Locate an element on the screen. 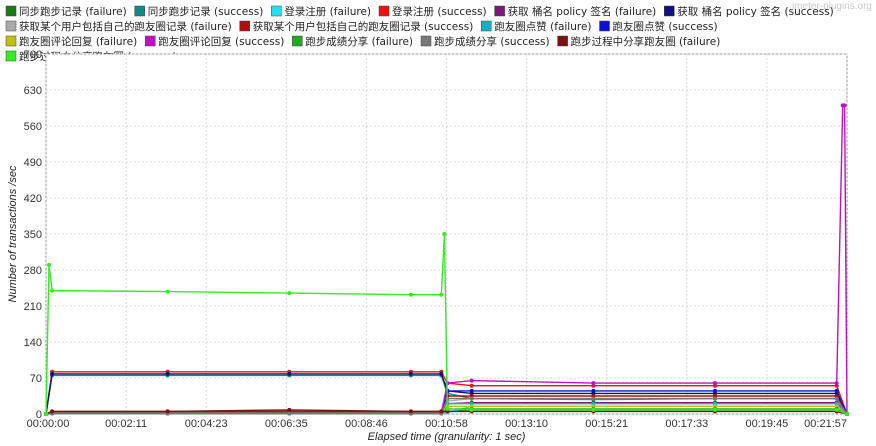 The height and width of the screenshot is (446, 876). legend-item: 跑步成绩分享 (success) is located at coordinates (485, 41).